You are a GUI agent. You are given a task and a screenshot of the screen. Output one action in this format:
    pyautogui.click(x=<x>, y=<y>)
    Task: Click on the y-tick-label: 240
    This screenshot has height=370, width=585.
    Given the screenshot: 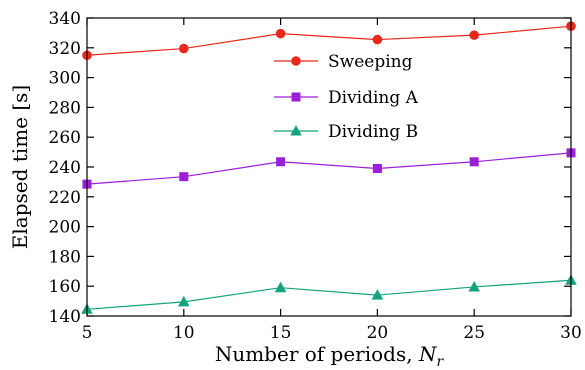 What is the action you would take?
    pyautogui.click(x=65, y=168)
    